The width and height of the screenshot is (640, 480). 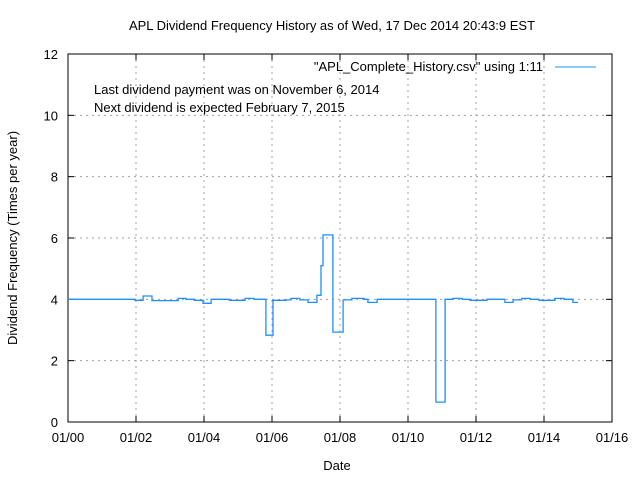 I want to click on x-tick-label: 01/10, so click(x=408, y=437).